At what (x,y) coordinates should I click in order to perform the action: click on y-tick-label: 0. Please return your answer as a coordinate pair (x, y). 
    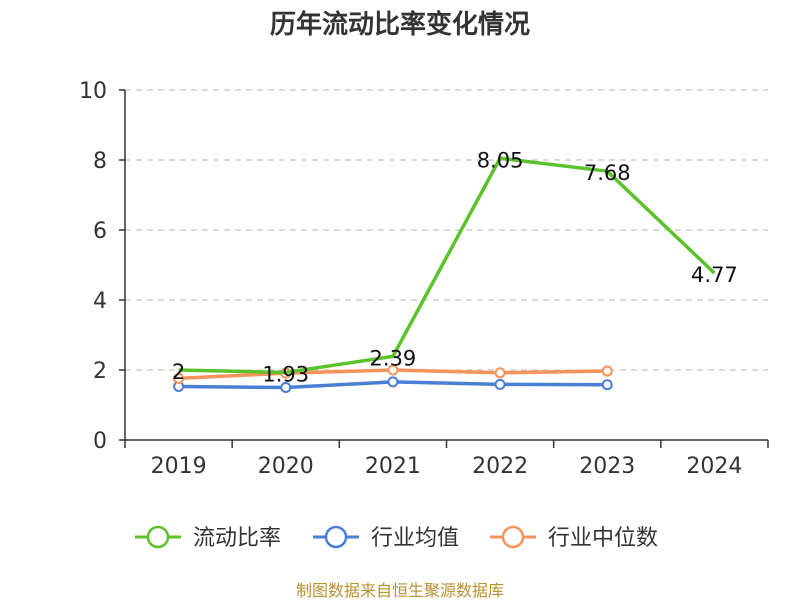
    Looking at the image, I should click on (100, 441).